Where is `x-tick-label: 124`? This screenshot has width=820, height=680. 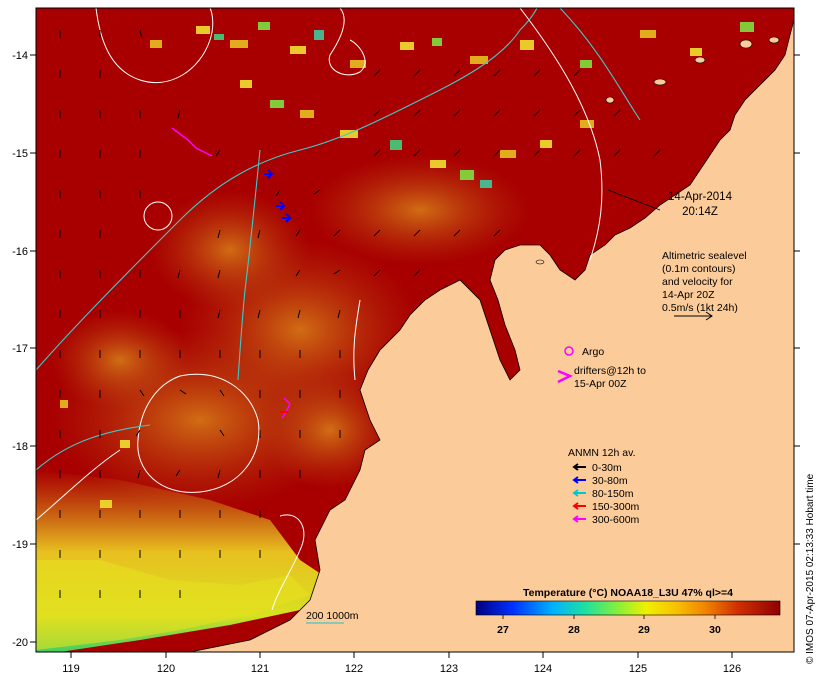 x-tick-label: 124 is located at coordinates (543, 669).